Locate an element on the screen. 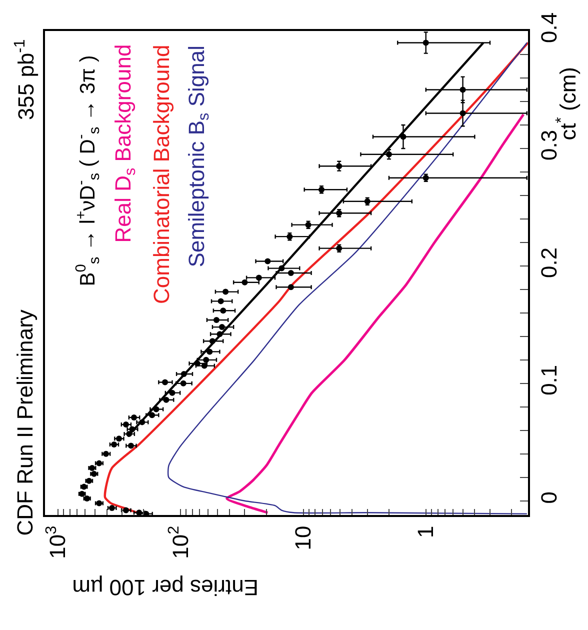 The height and width of the screenshot is (630, 588). text: CDF Run II Preliminary is located at coordinates (25, 423).